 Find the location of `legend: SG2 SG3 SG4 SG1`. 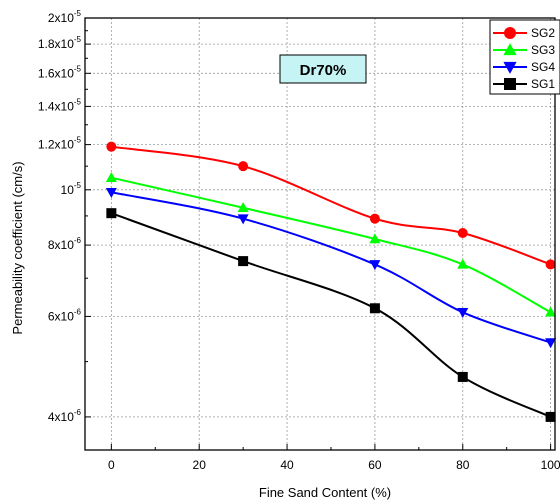

legend: SG2 SG3 SG4 SG1 is located at coordinates (524, 57).